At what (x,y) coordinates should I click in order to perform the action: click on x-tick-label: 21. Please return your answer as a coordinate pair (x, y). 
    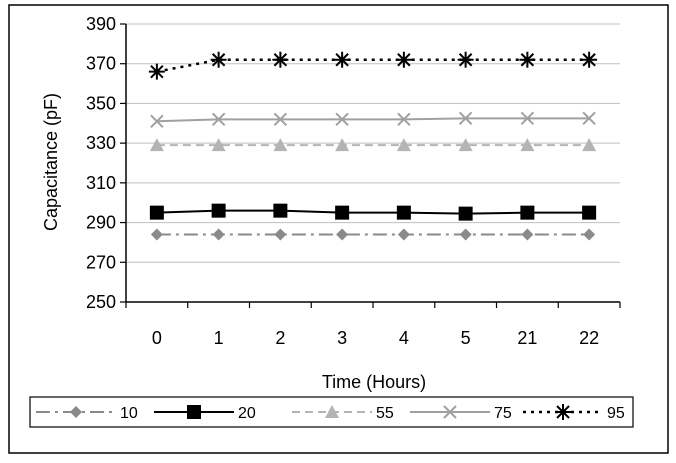
    Looking at the image, I should click on (527, 338).